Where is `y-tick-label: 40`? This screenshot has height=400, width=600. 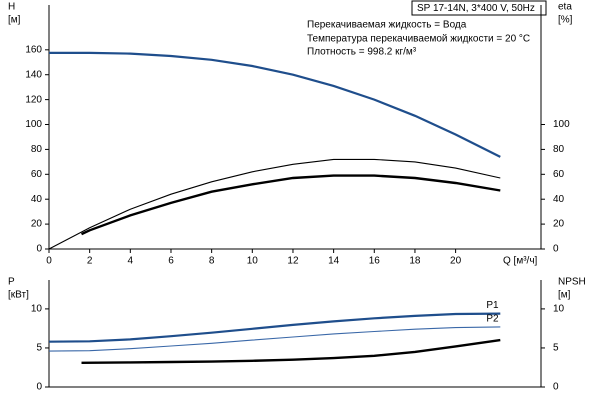 y-tick-label: 40 is located at coordinates (37, 199).